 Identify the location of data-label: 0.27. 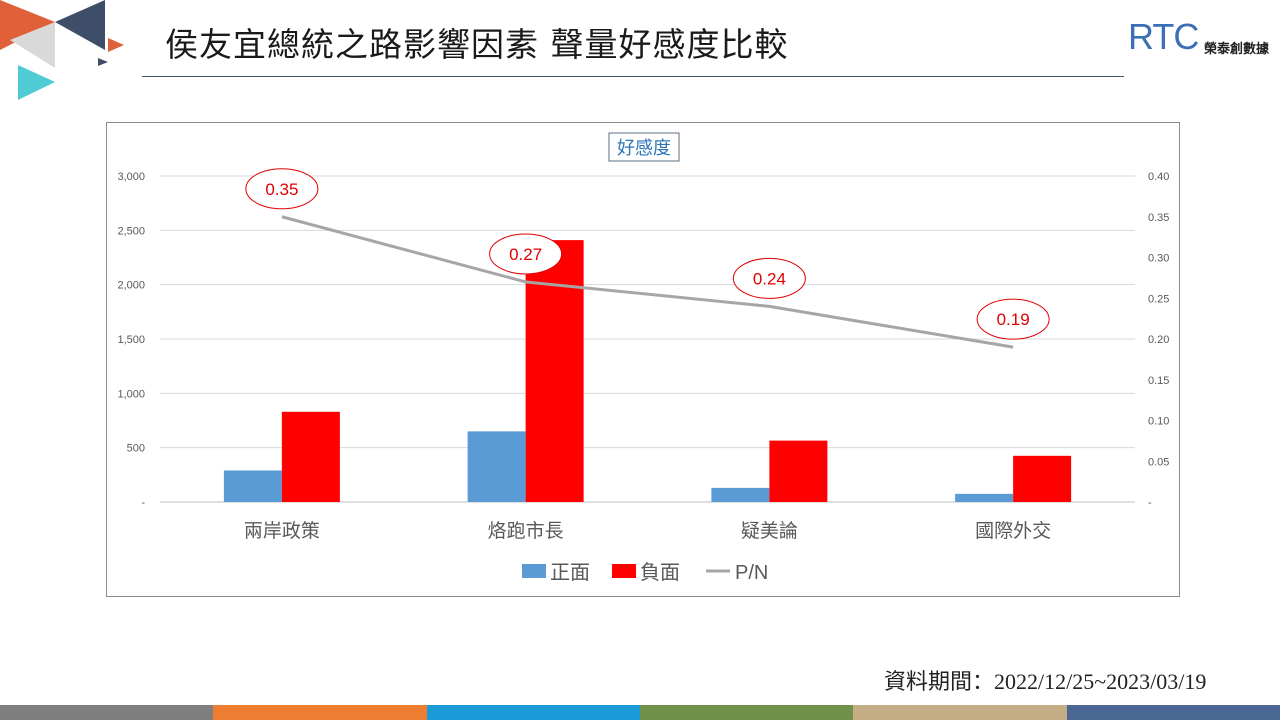
(525, 254).